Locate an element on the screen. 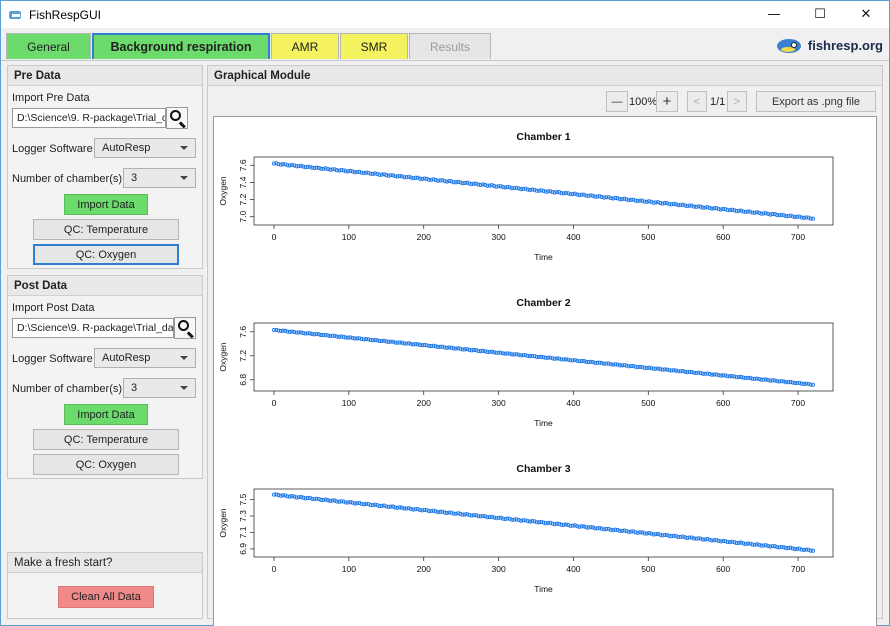 The image size is (890, 626). export-png-button: Export as .png file is located at coordinates (816, 101).